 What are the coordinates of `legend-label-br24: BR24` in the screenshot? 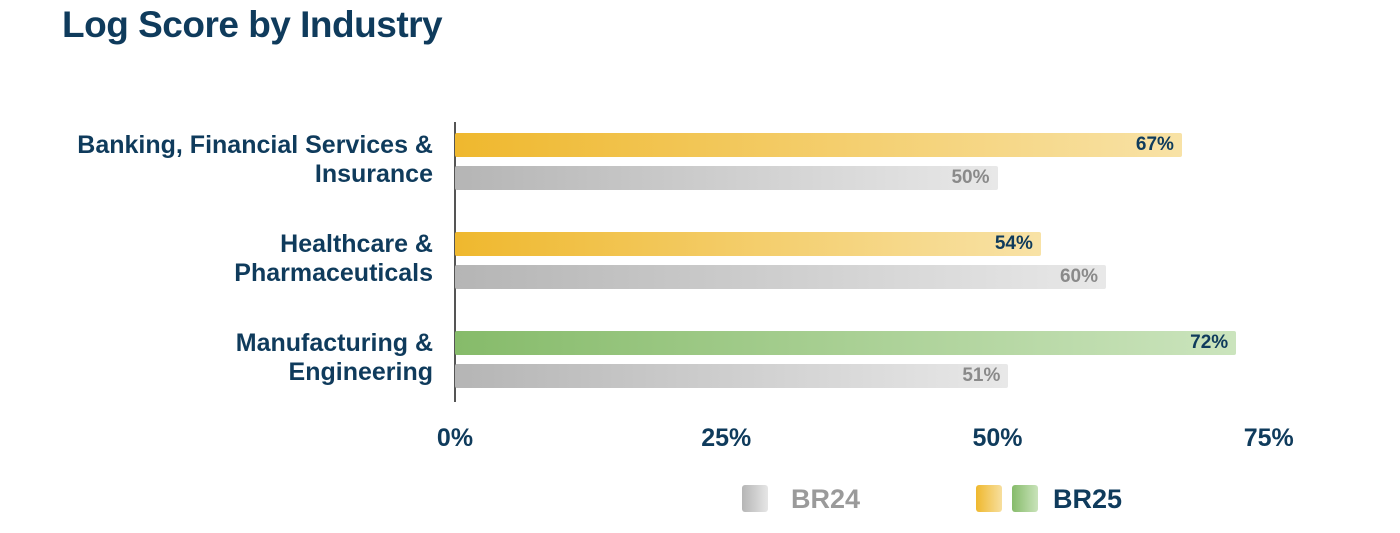 It's located at (826, 499).